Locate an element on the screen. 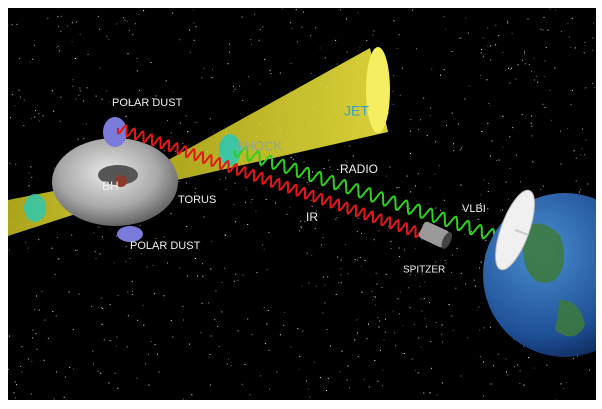  torus-hole is located at coordinates (118, 175).